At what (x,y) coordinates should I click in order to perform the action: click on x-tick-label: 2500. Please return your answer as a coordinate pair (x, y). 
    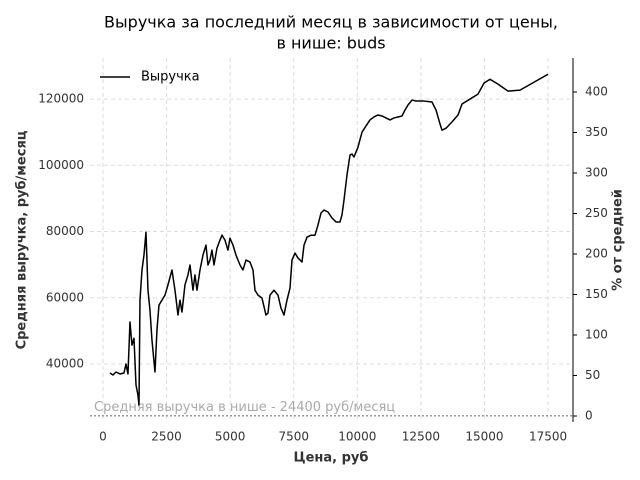
    Looking at the image, I should click on (166, 437).